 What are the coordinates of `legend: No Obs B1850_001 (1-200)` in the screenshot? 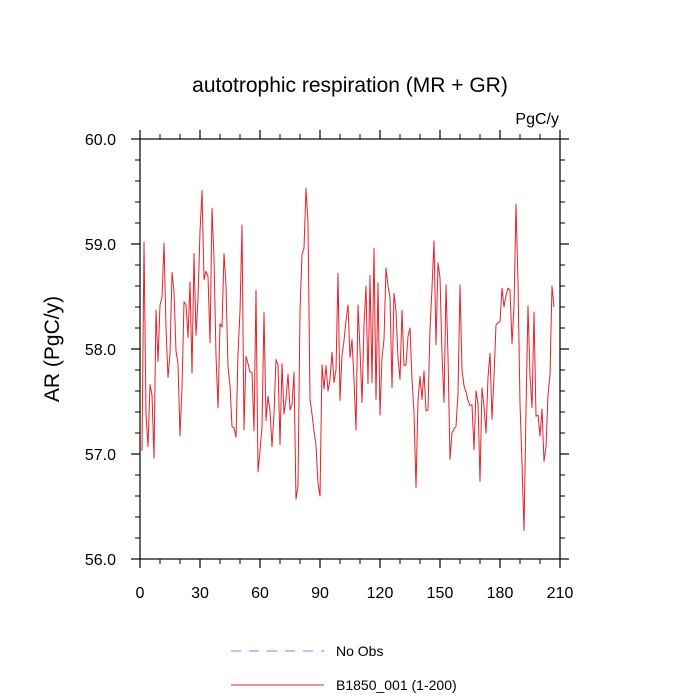 It's located at (344, 668).